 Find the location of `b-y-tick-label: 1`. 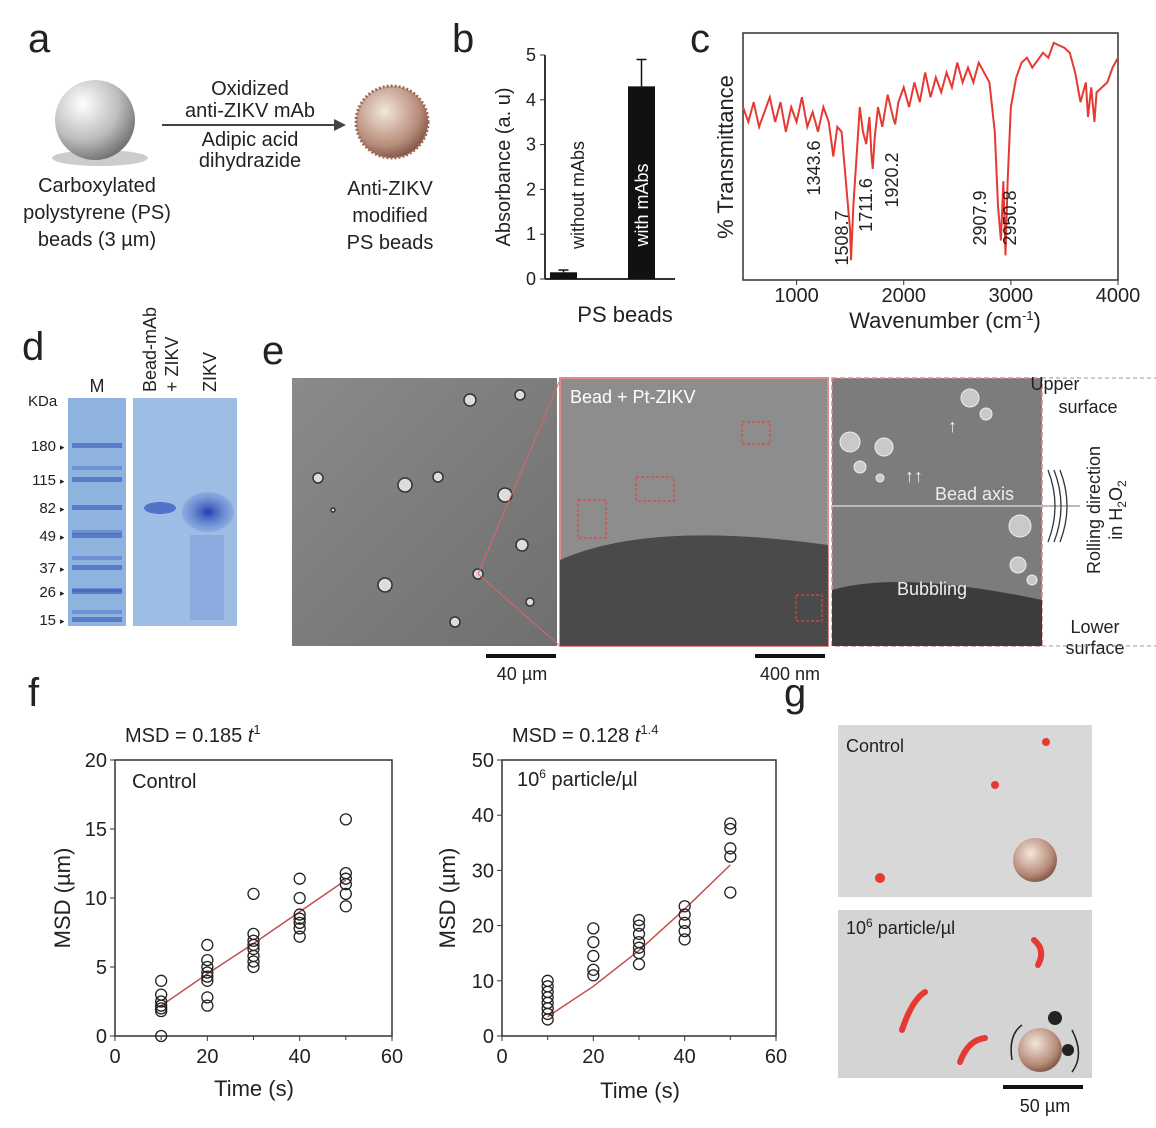

b-y-tick-label: 1 is located at coordinates (531, 234).